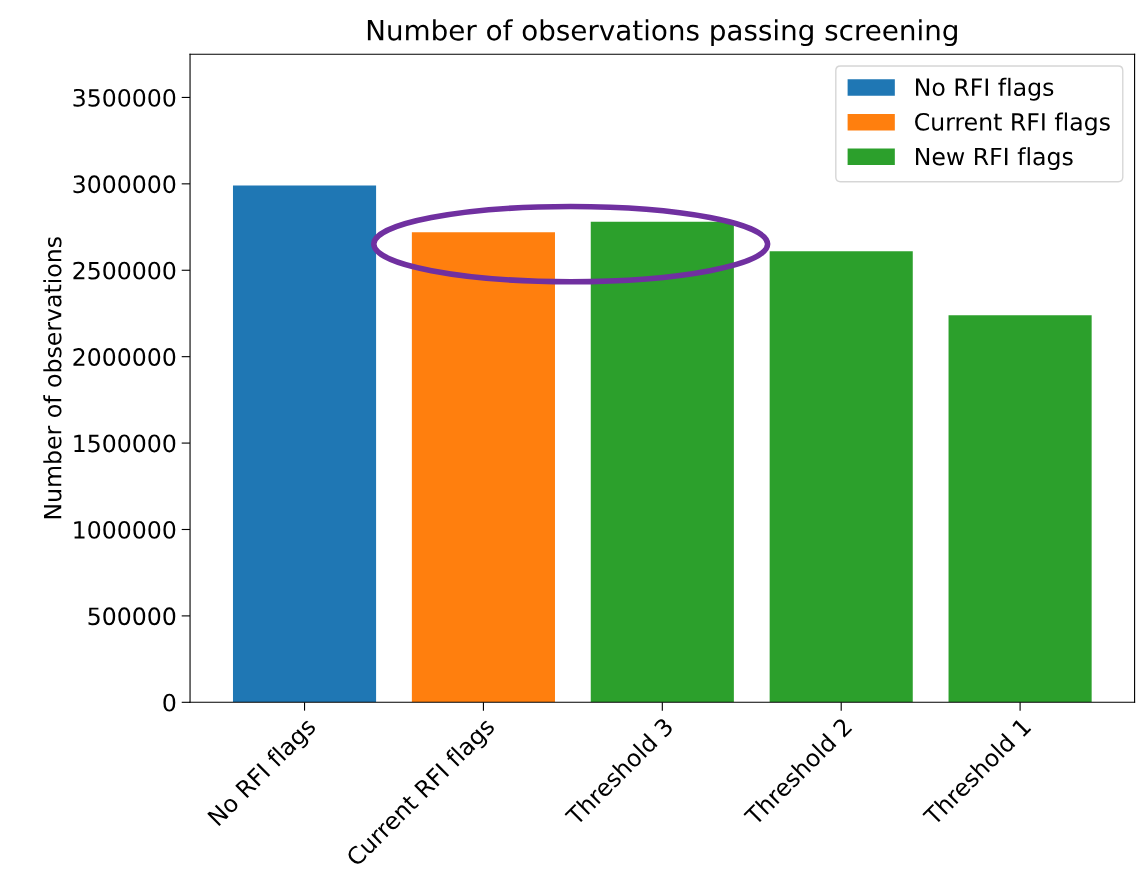  Describe the element at coordinates (125, 443) in the screenshot. I see `y-tick-label: 1500000` at that location.